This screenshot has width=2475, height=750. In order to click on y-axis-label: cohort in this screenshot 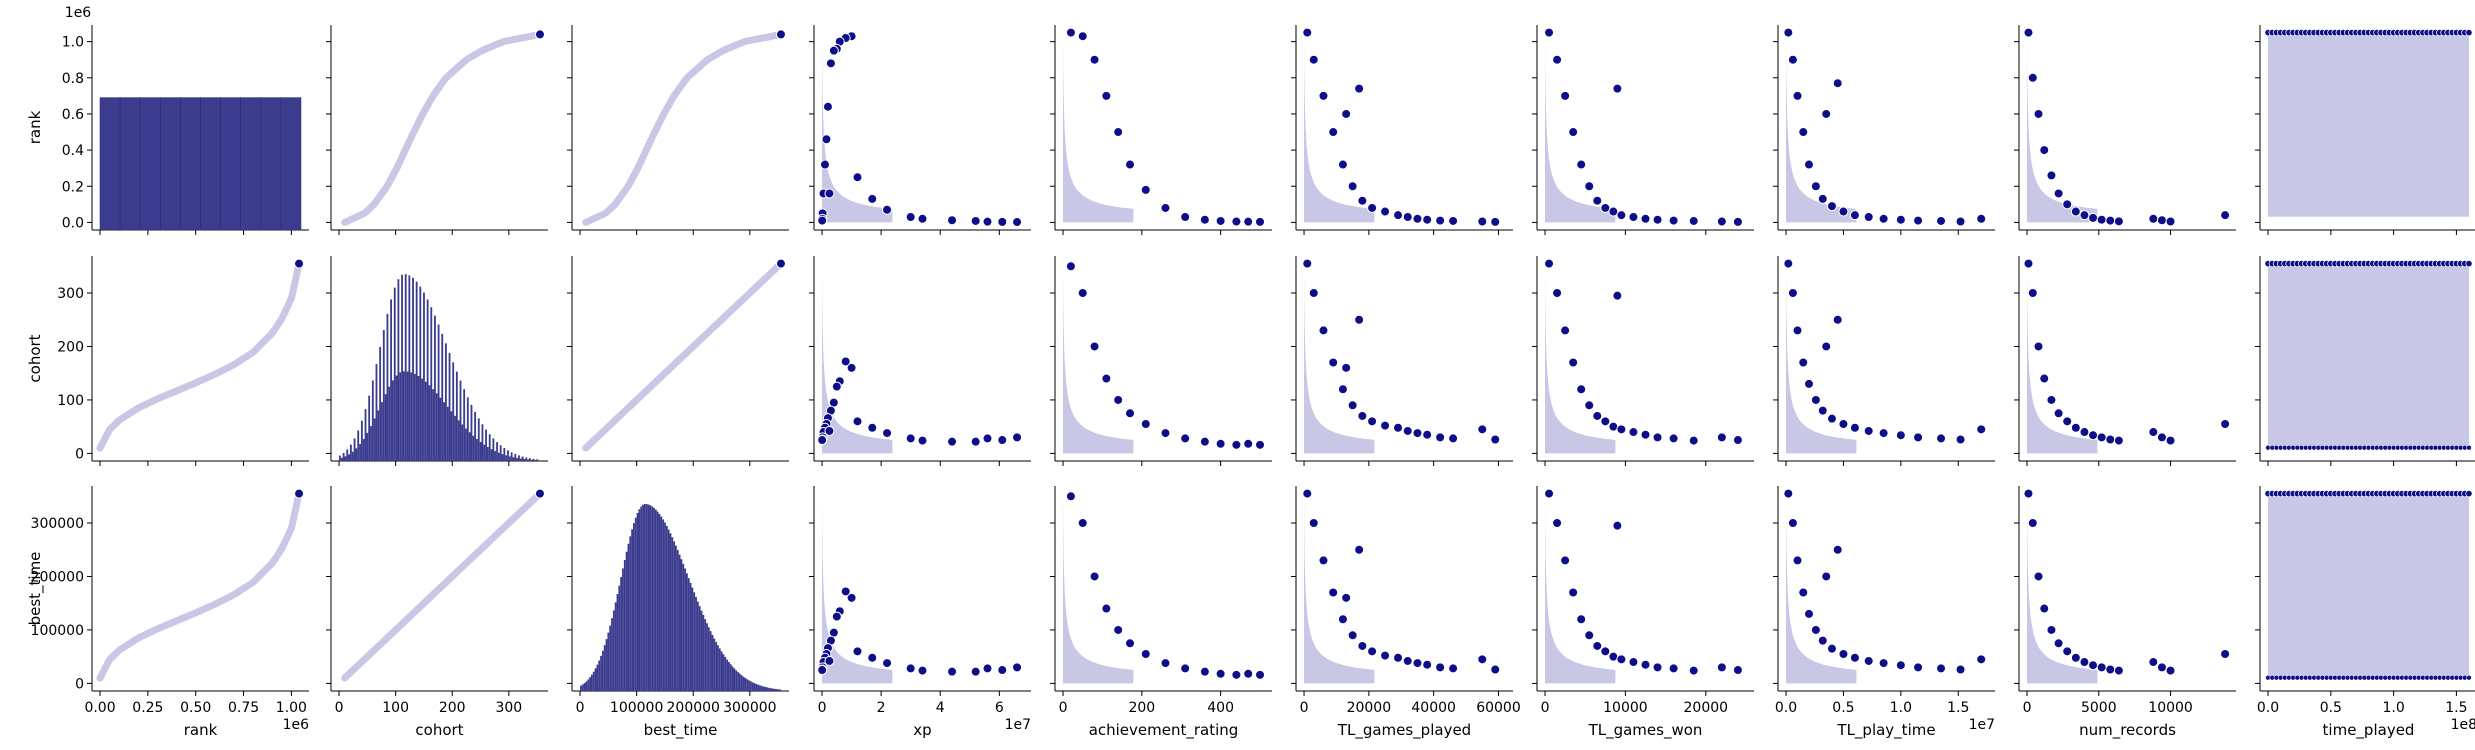, I will do `click(35, 358)`.